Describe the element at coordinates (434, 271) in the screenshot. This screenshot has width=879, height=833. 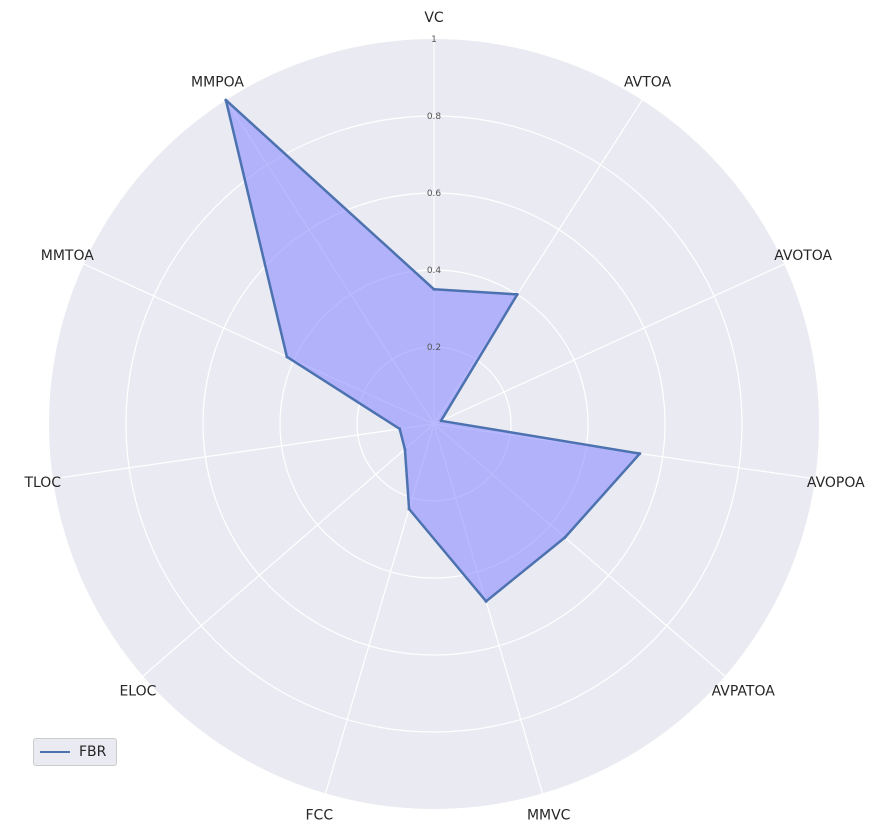
I see `radial-tick-label: 0.4` at that location.